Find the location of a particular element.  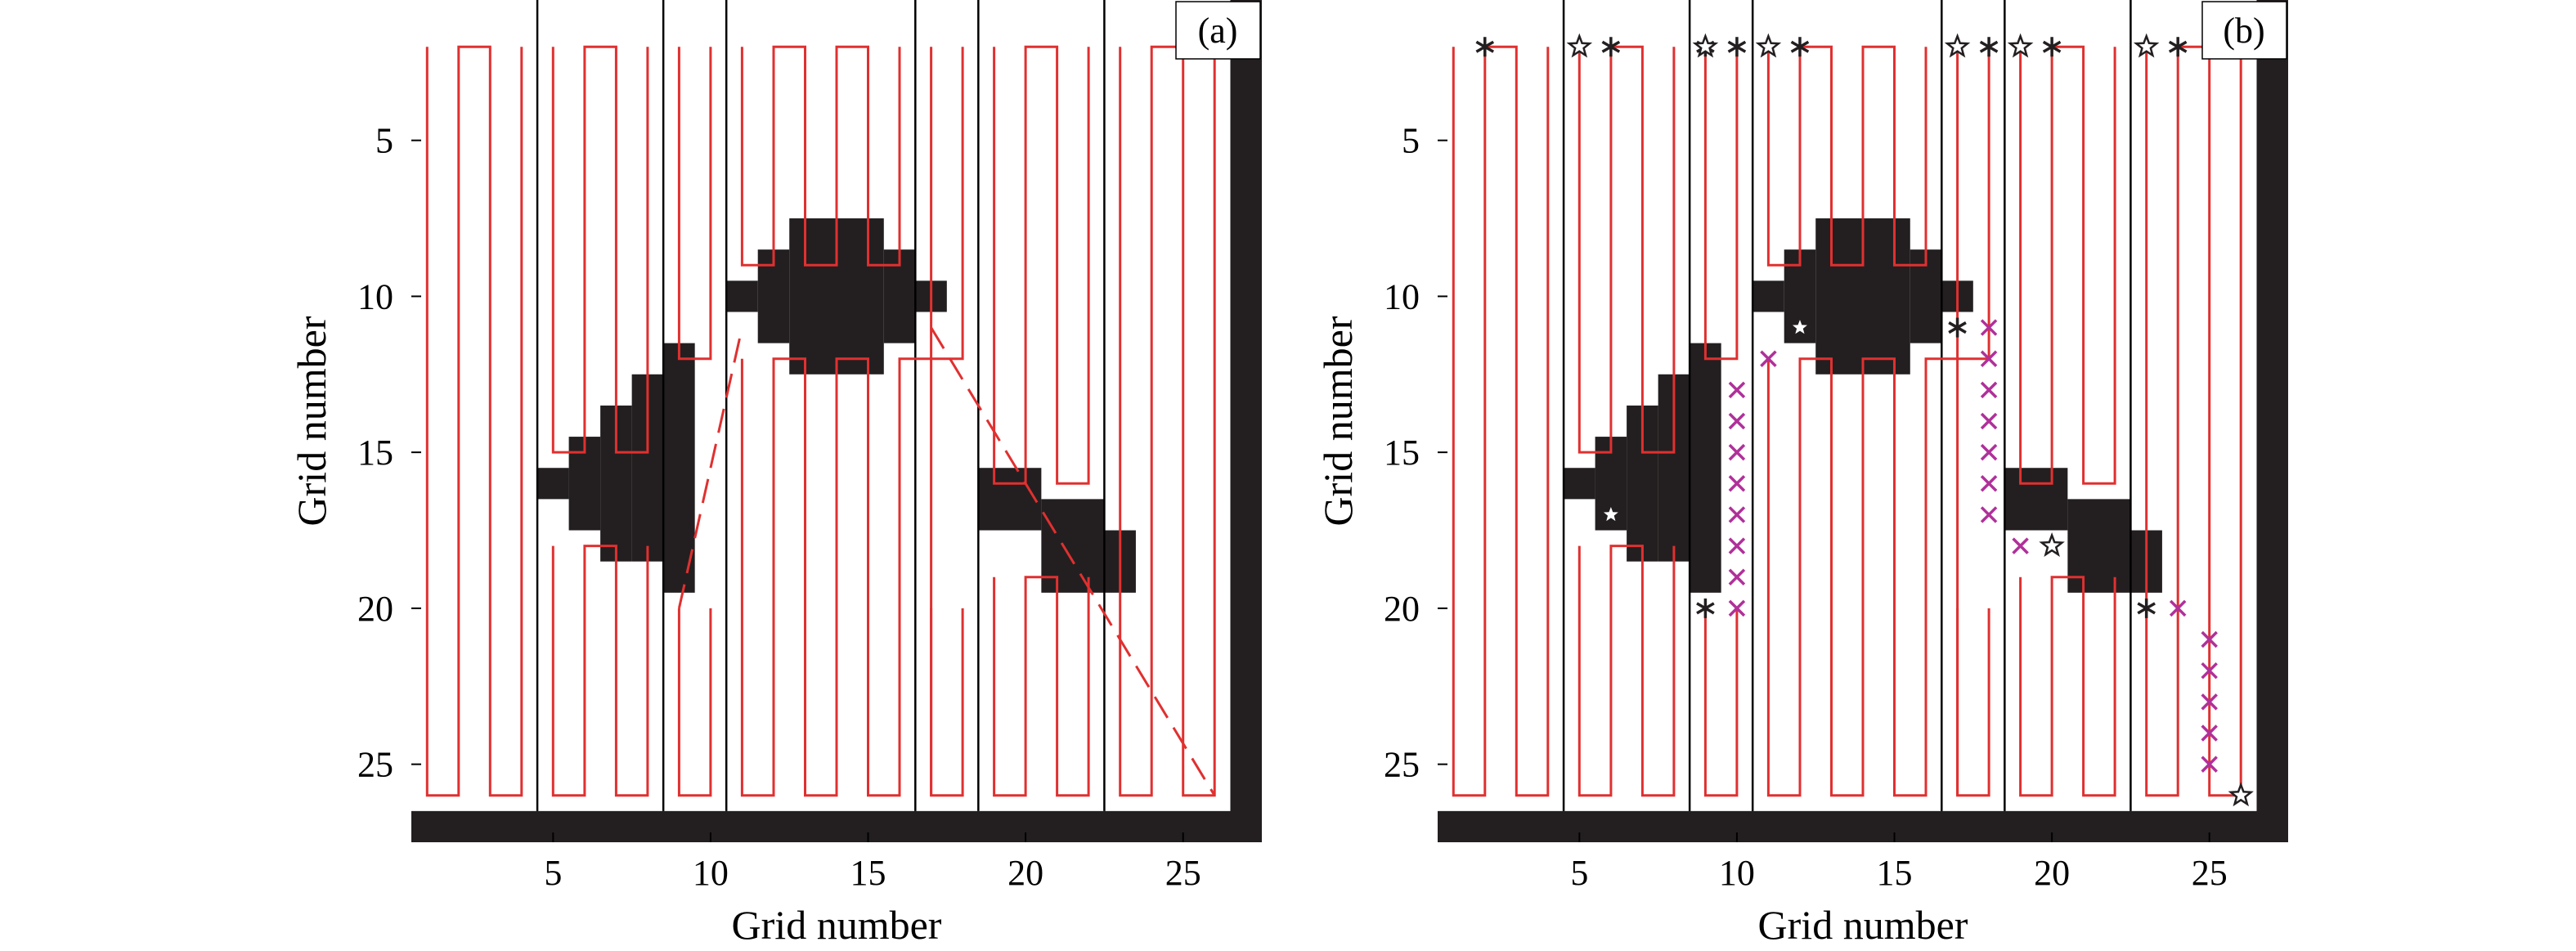

y-axis-label: Grid number is located at coordinates (311, 421).